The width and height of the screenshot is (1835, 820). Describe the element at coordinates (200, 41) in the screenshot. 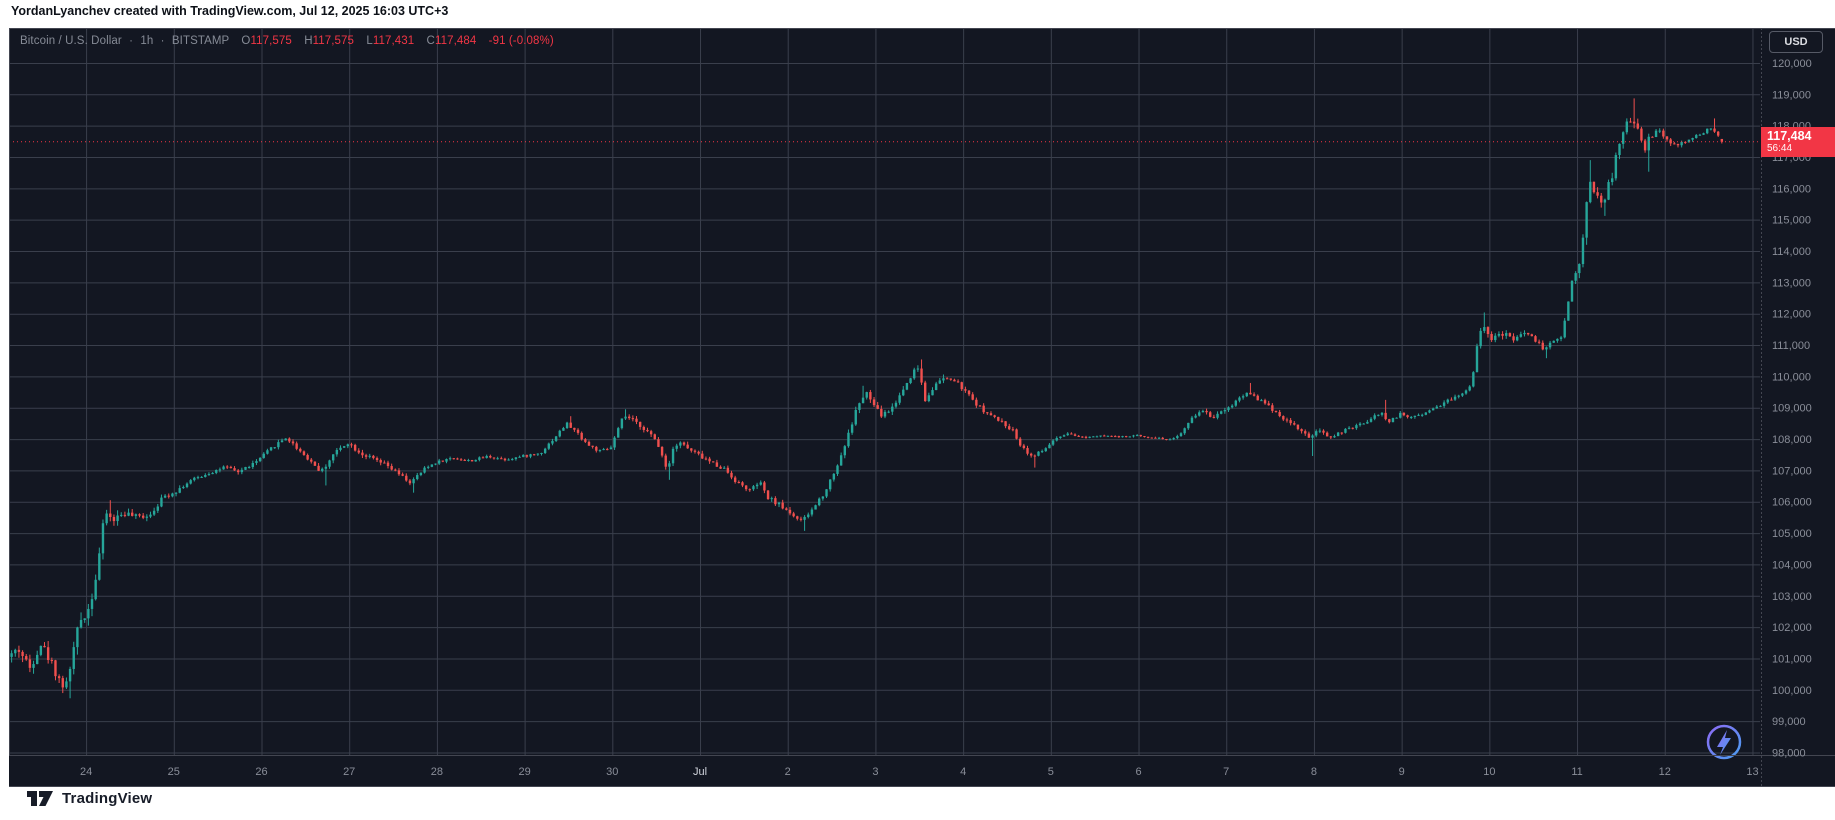

I see `symbol-exchange: BITSTAMP` at that location.